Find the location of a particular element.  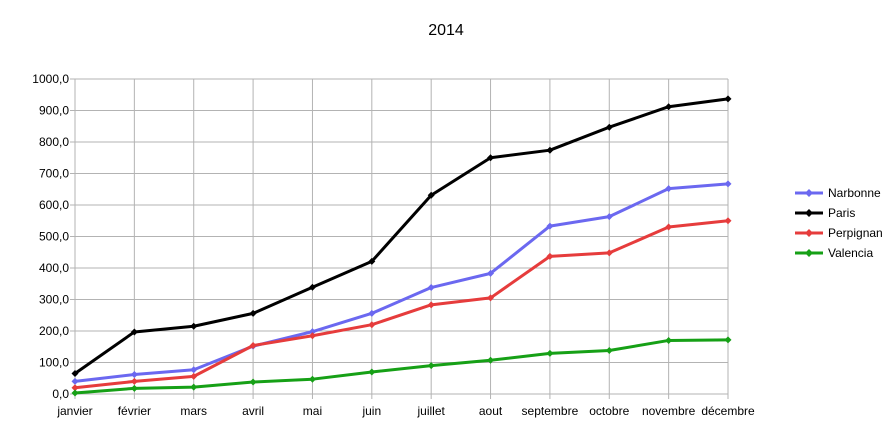

x-tick-label: mars is located at coordinates (193, 411).